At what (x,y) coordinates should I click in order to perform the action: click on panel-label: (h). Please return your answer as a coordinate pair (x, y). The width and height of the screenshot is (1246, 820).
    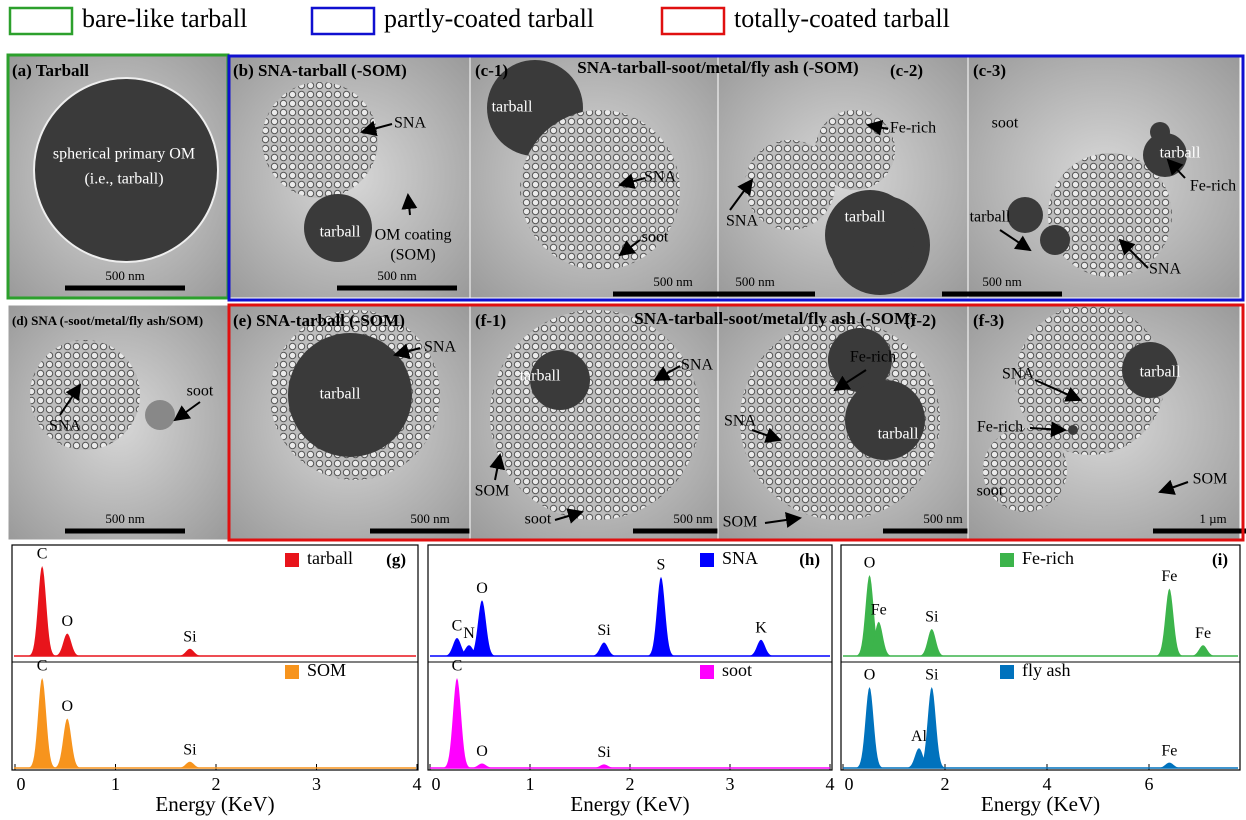
    Looking at the image, I should click on (809, 559).